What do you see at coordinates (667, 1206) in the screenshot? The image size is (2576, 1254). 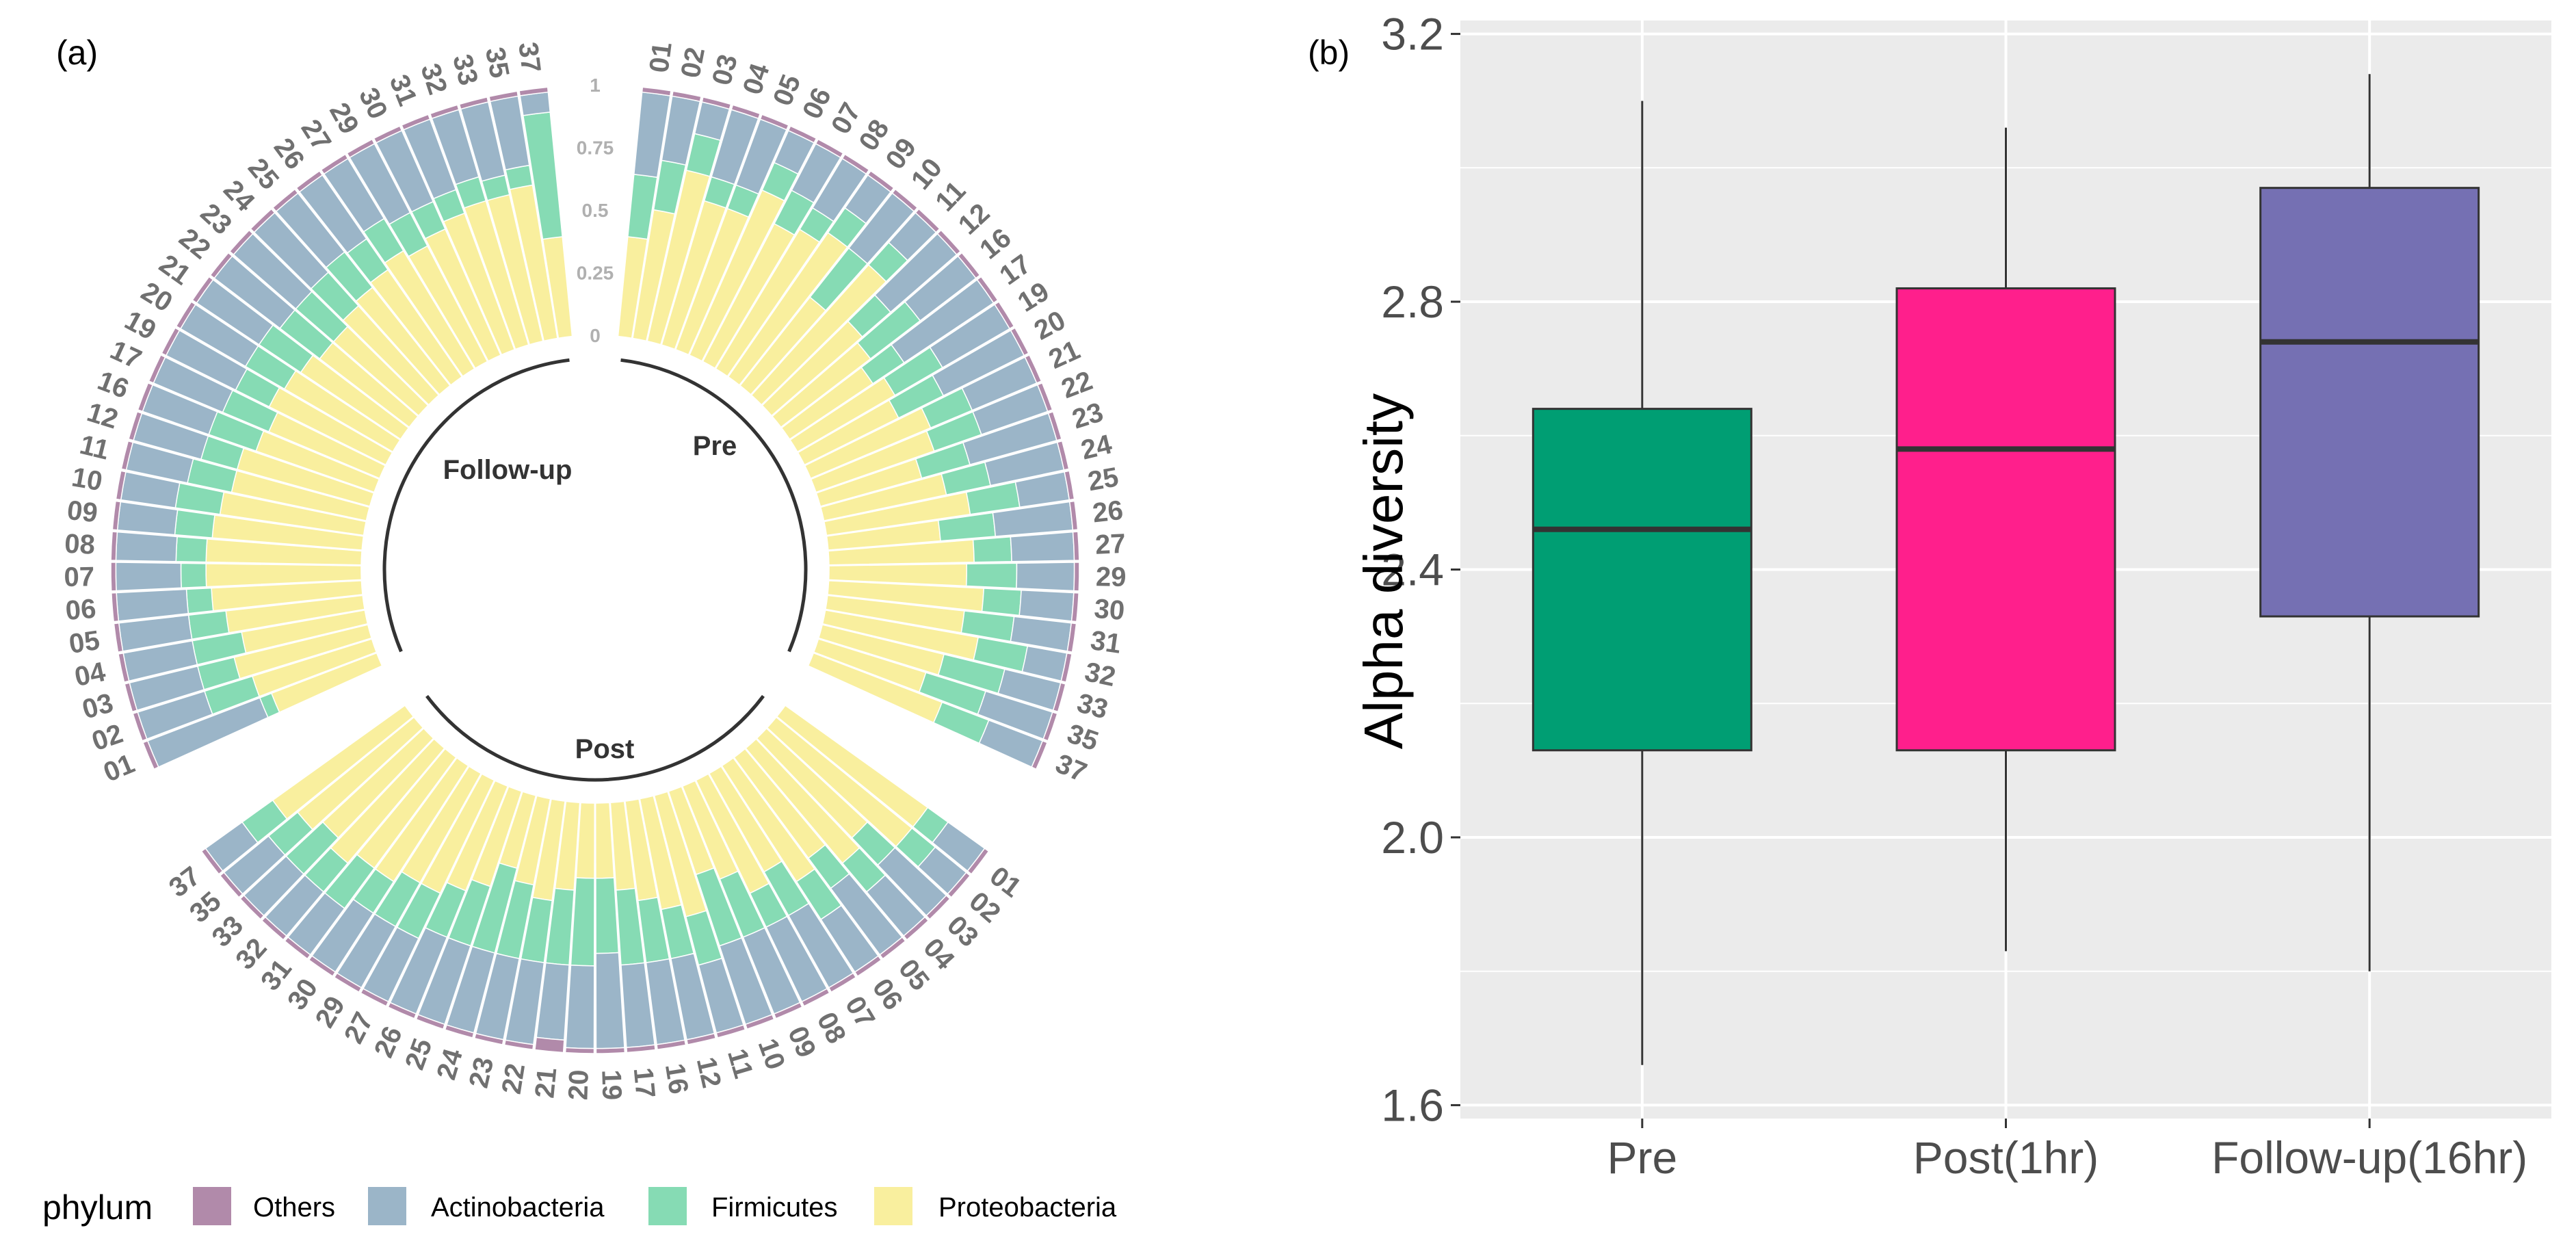 I see `legend-swatch-firmicutes` at bounding box center [667, 1206].